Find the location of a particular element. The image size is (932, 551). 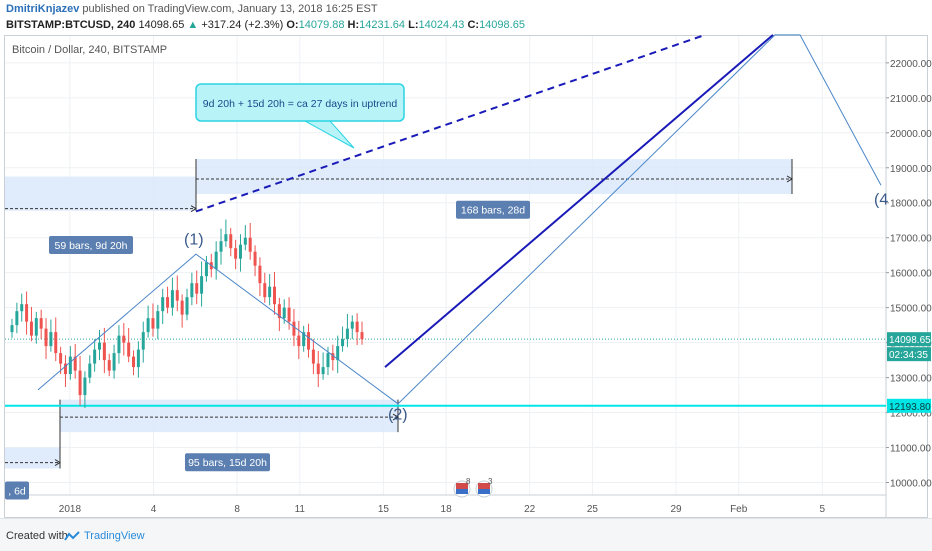

last-price-label-bg is located at coordinates (909, 339).